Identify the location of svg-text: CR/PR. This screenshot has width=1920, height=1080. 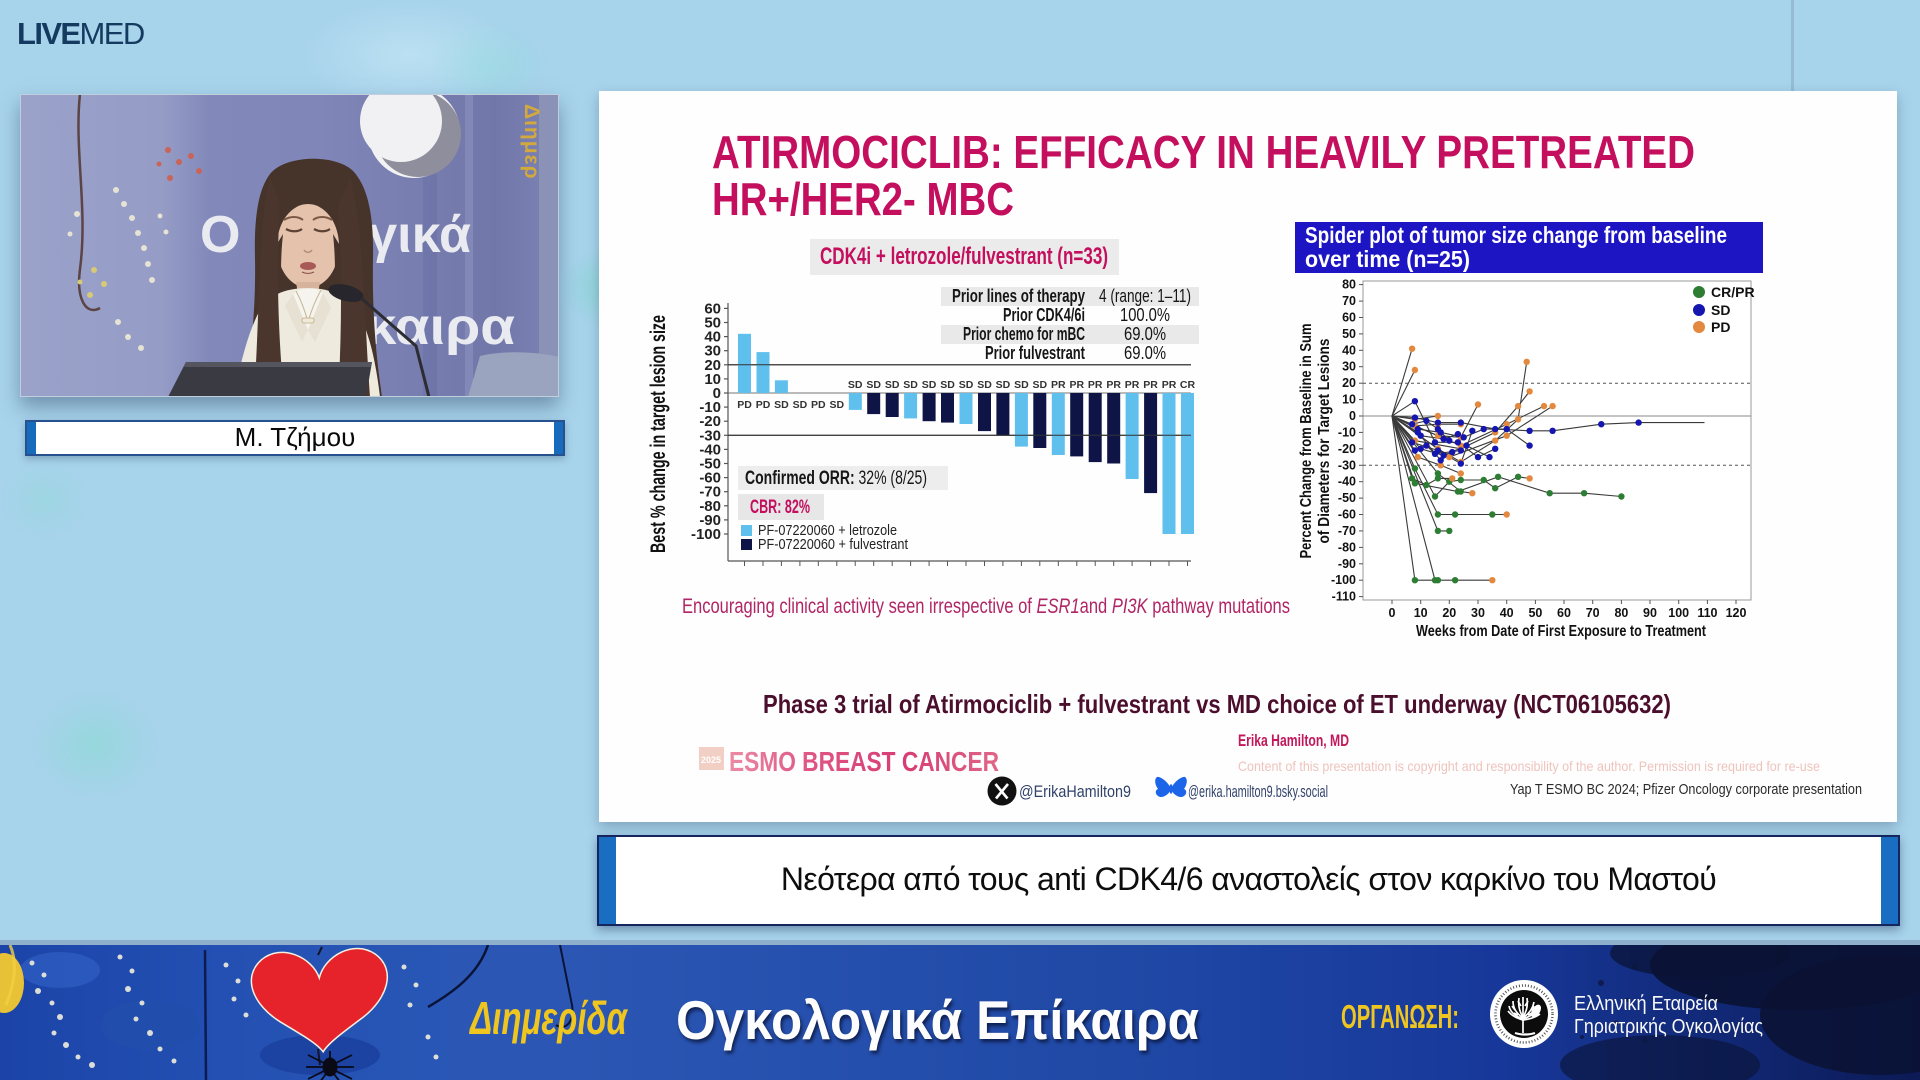
(1733, 292).